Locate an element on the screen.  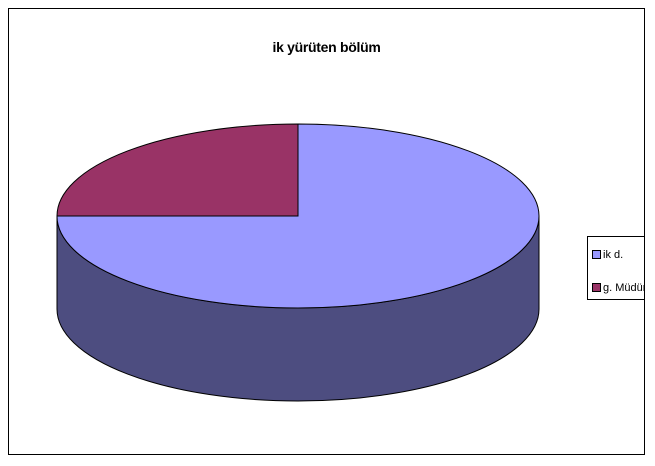
legend-label-ik-d: ik d. is located at coordinates (613, 255).